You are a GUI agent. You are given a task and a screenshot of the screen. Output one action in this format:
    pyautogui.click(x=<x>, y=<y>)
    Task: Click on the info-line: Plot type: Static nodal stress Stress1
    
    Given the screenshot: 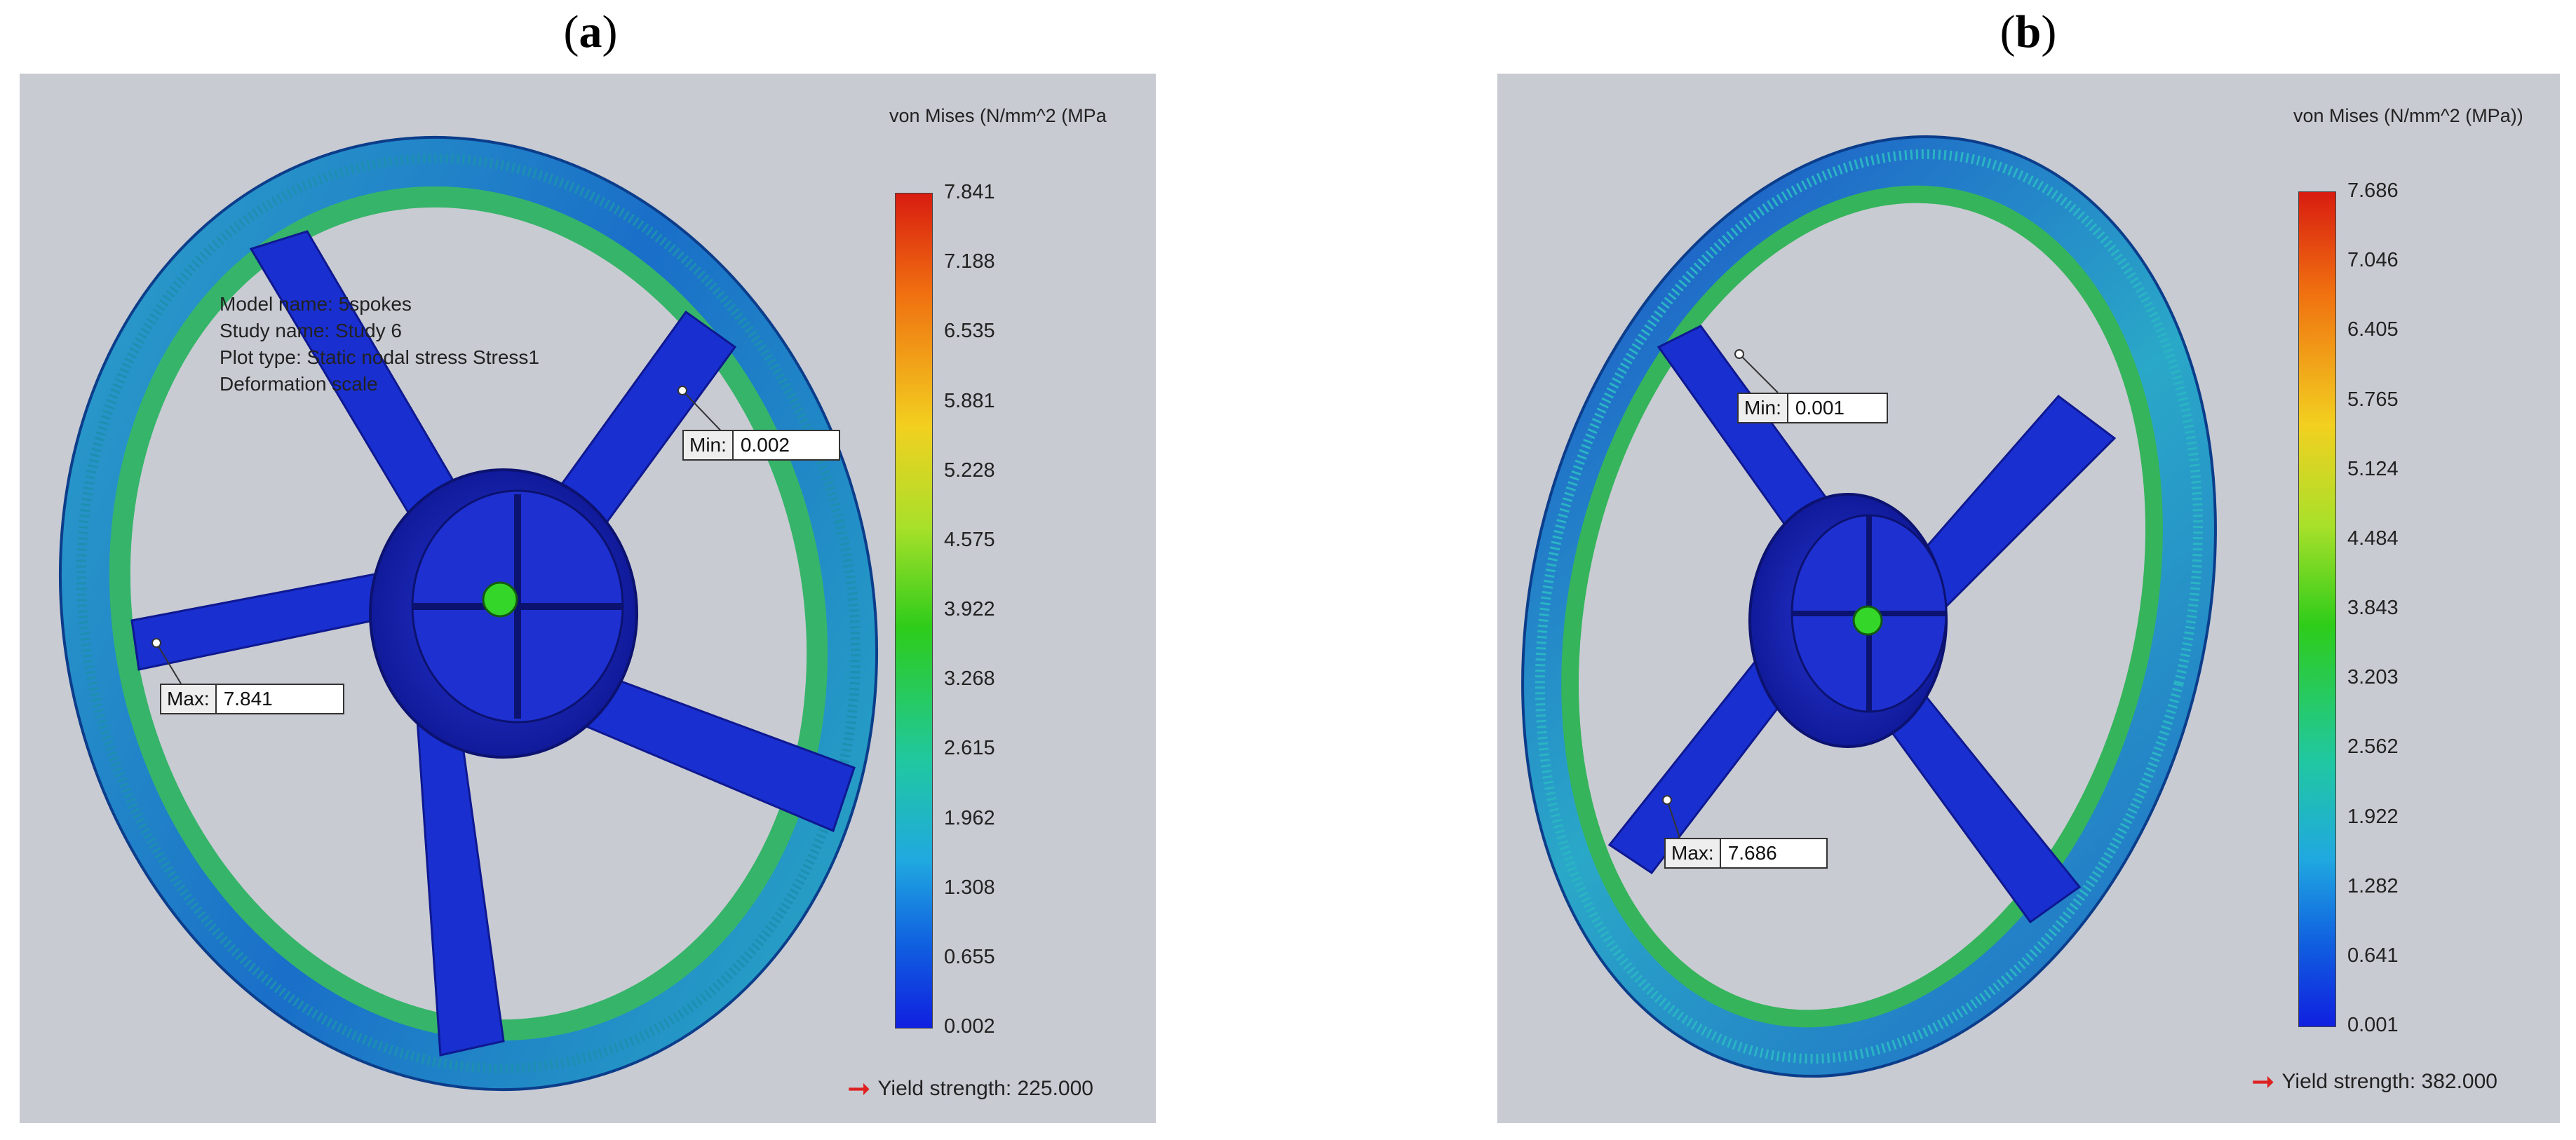 What is the action you would take?
    pyautogui.click(x=379, y=357)
    